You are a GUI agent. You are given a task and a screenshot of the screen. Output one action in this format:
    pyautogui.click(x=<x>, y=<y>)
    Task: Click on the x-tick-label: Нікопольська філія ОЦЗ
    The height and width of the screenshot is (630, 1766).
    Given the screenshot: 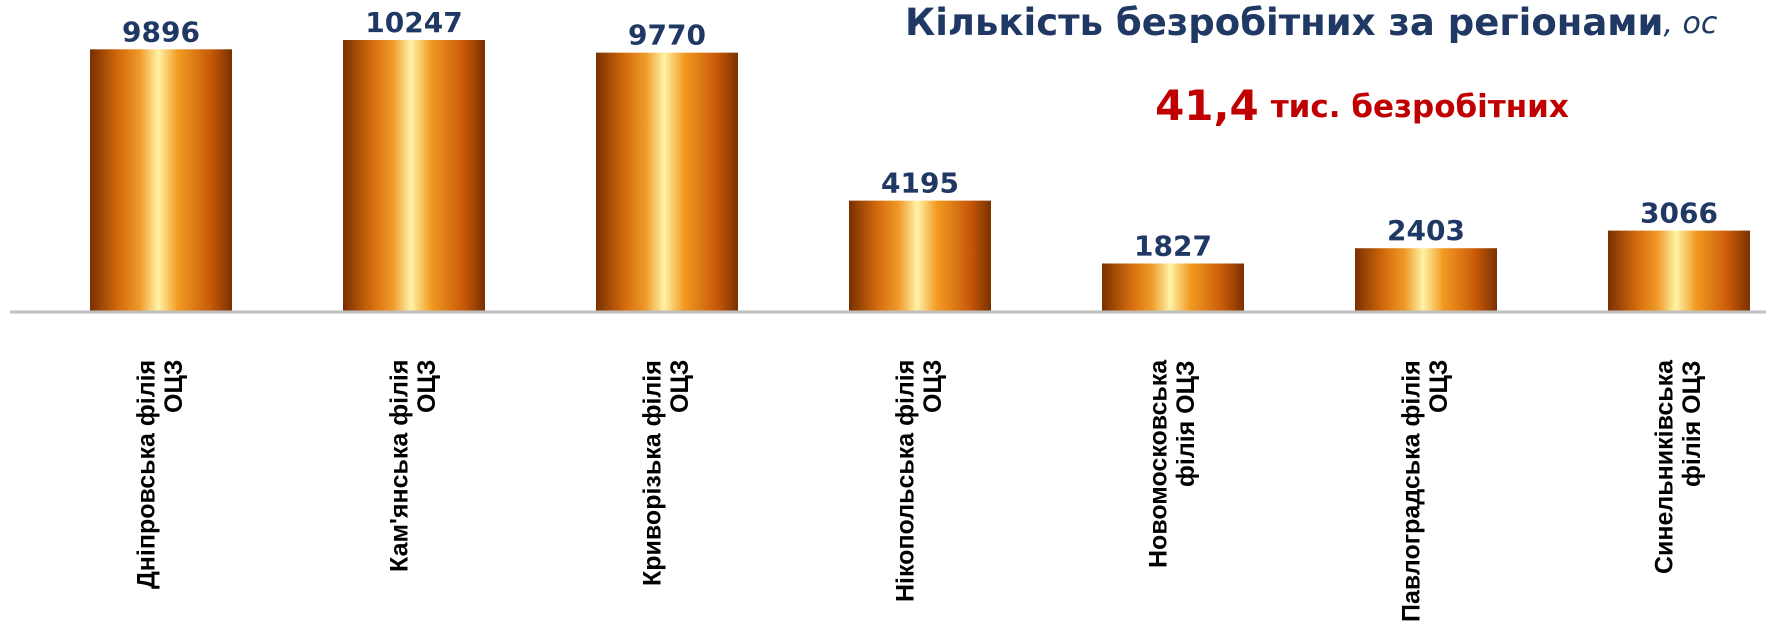 What is the action you would take?
    pyautogui.click(x=919, y=481)
    